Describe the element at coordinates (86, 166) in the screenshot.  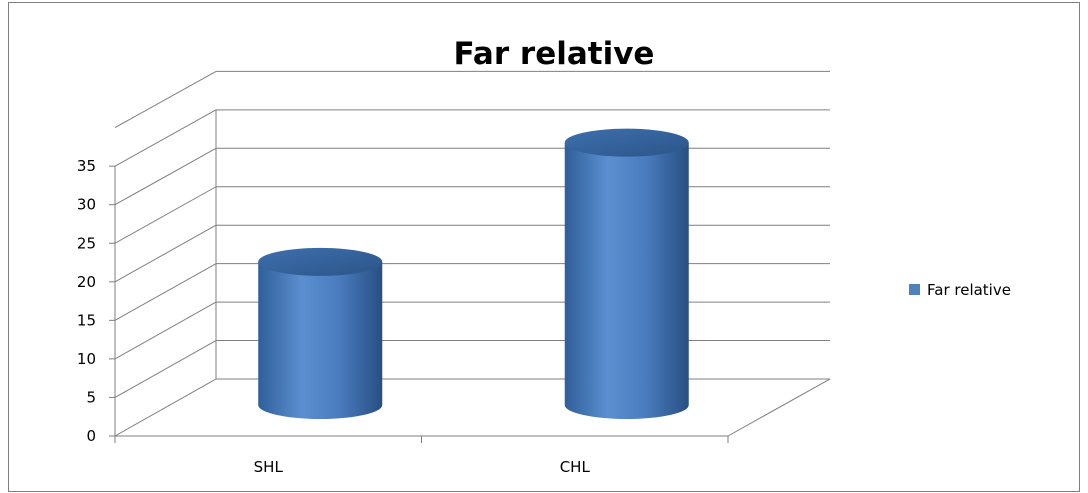
I see `y-tick-label: 35` at that location.